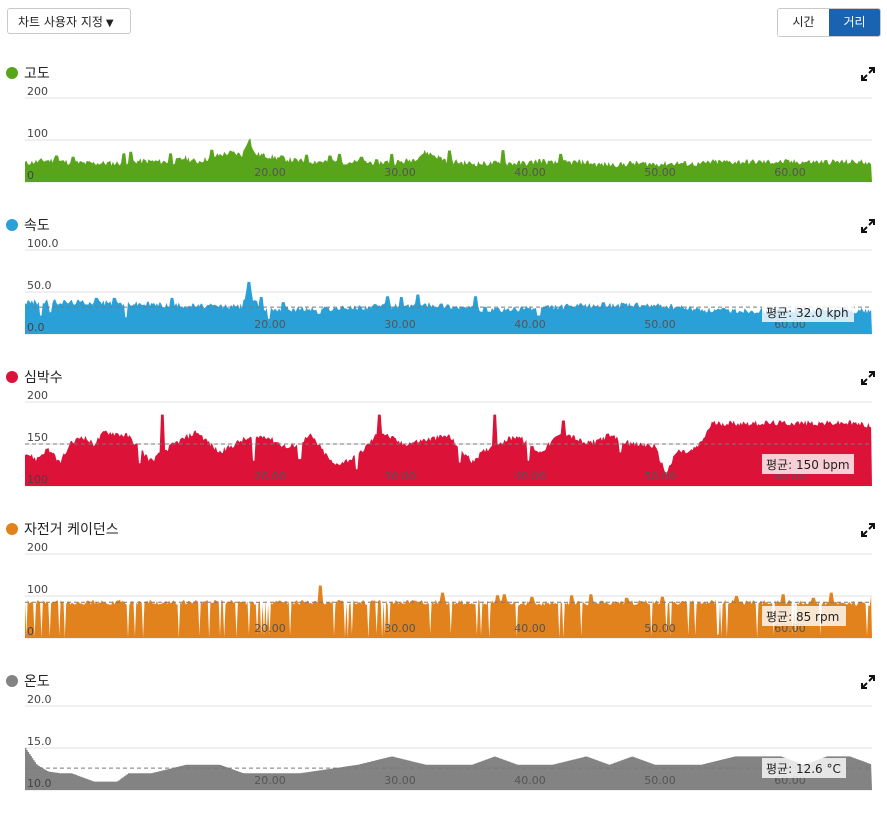  Describe the element at coordinates (71, 530) in the screenshot. I see `chart-title-label: 자전거 케이던스` at that location.